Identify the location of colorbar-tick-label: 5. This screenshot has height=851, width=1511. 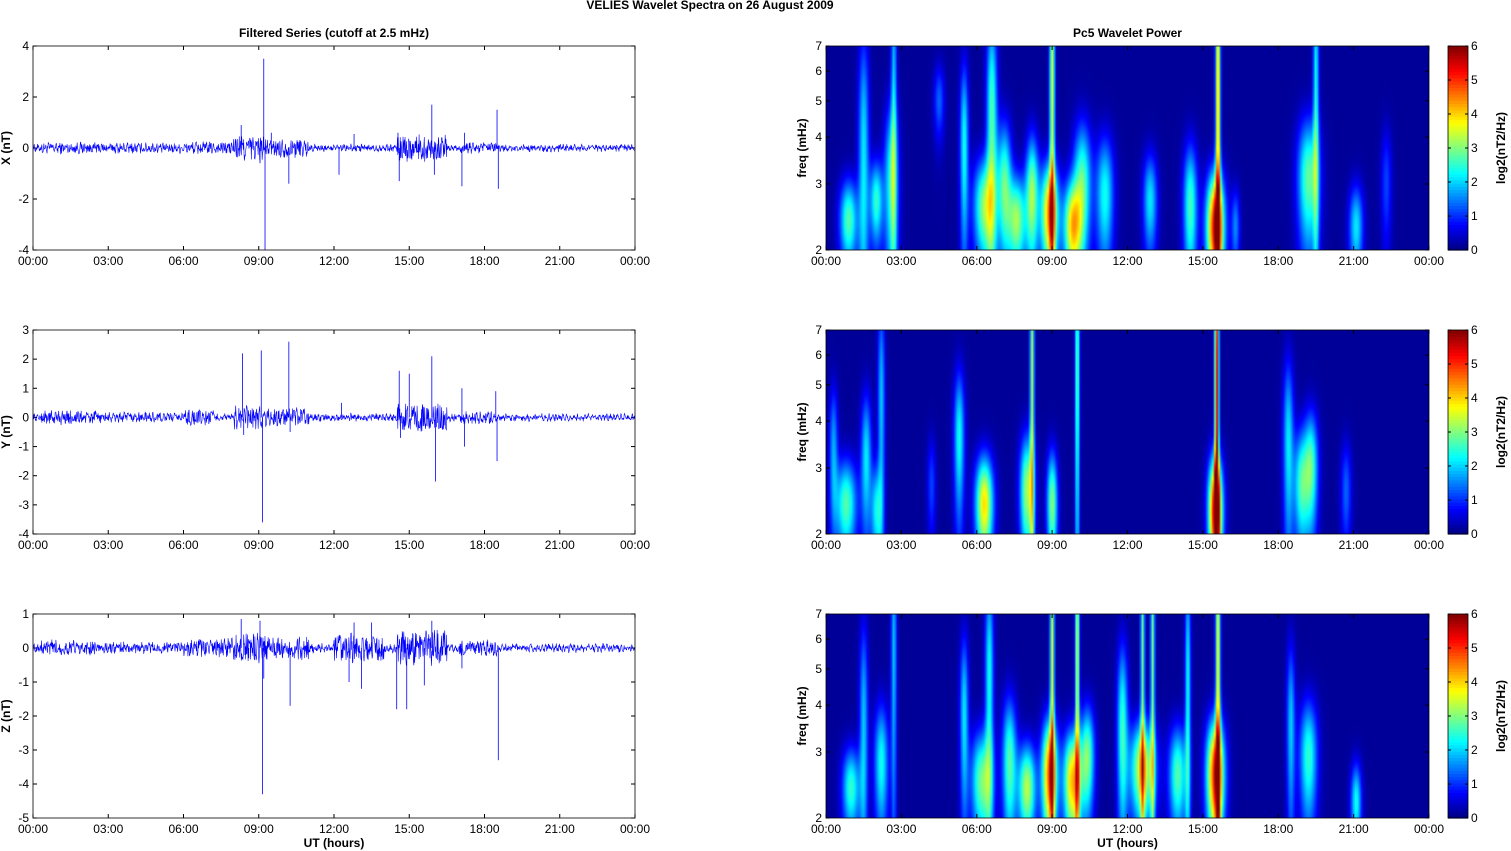
(1474, 648).